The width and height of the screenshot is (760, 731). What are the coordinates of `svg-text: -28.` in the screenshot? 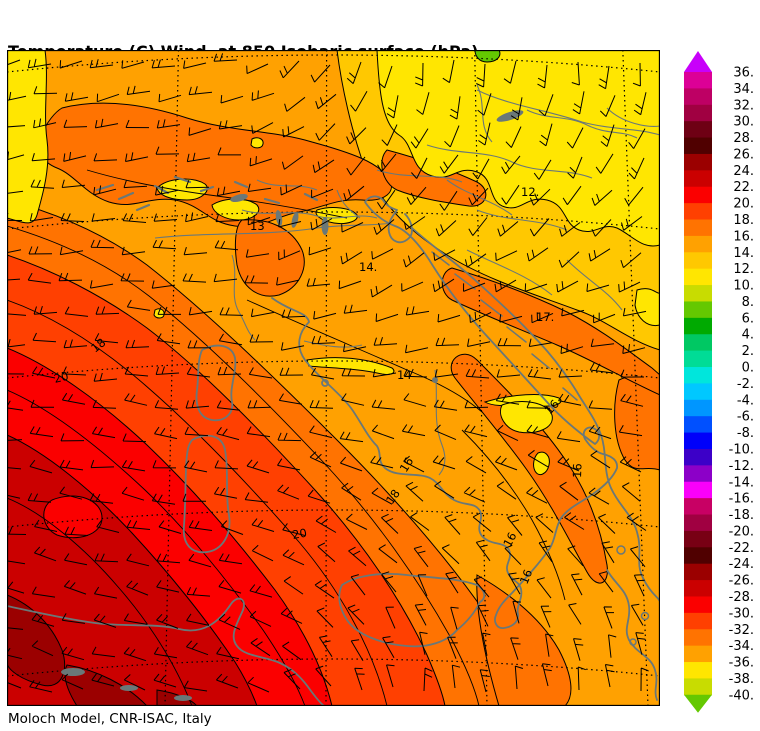 It's located at (741, 597).